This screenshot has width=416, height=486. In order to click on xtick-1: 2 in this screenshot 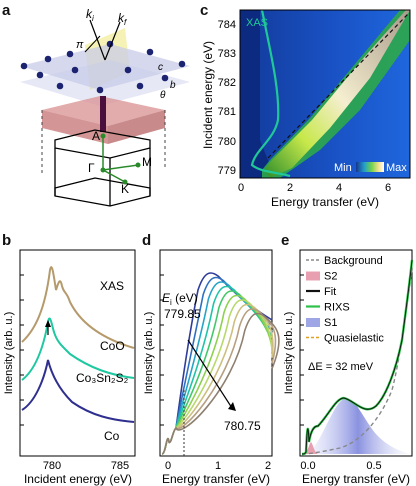, I will do `click(290, 188)`.